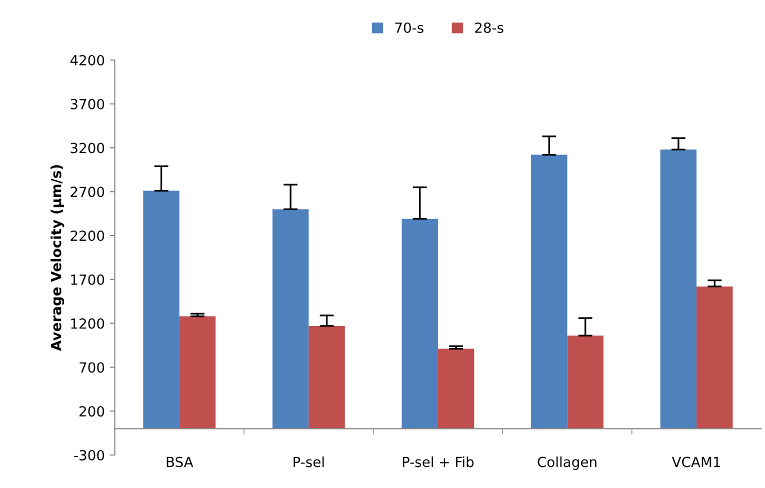  I want to click on y-tick-label: 1200, so click(87, 323).